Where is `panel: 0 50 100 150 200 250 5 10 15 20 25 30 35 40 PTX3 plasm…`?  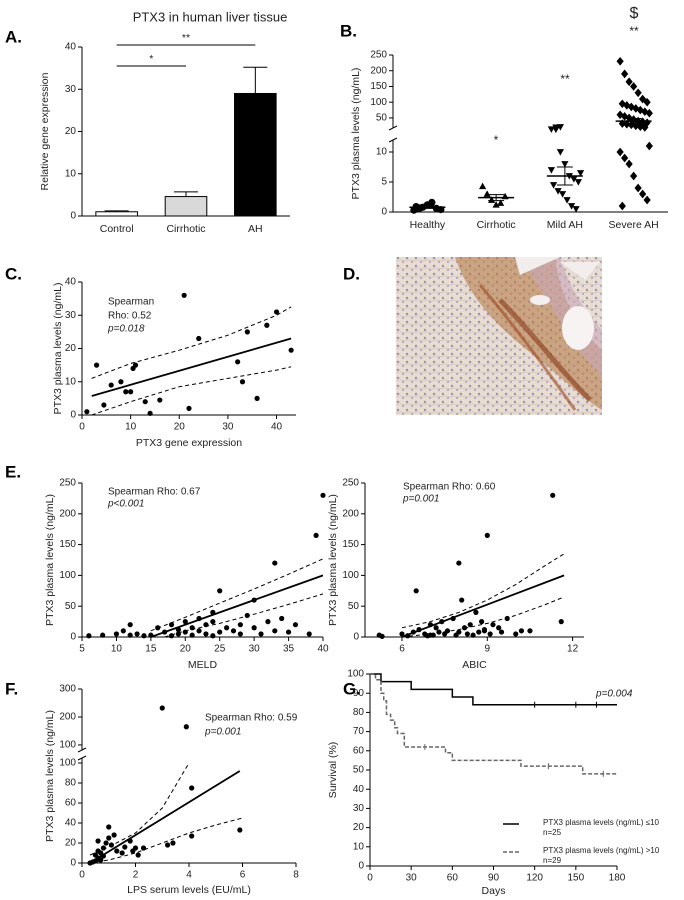
panel: 0 50 100 150 200 250 5 10 15 20 25 30 35 40 PTX3 plasm… is located at coordinates (186, 574).